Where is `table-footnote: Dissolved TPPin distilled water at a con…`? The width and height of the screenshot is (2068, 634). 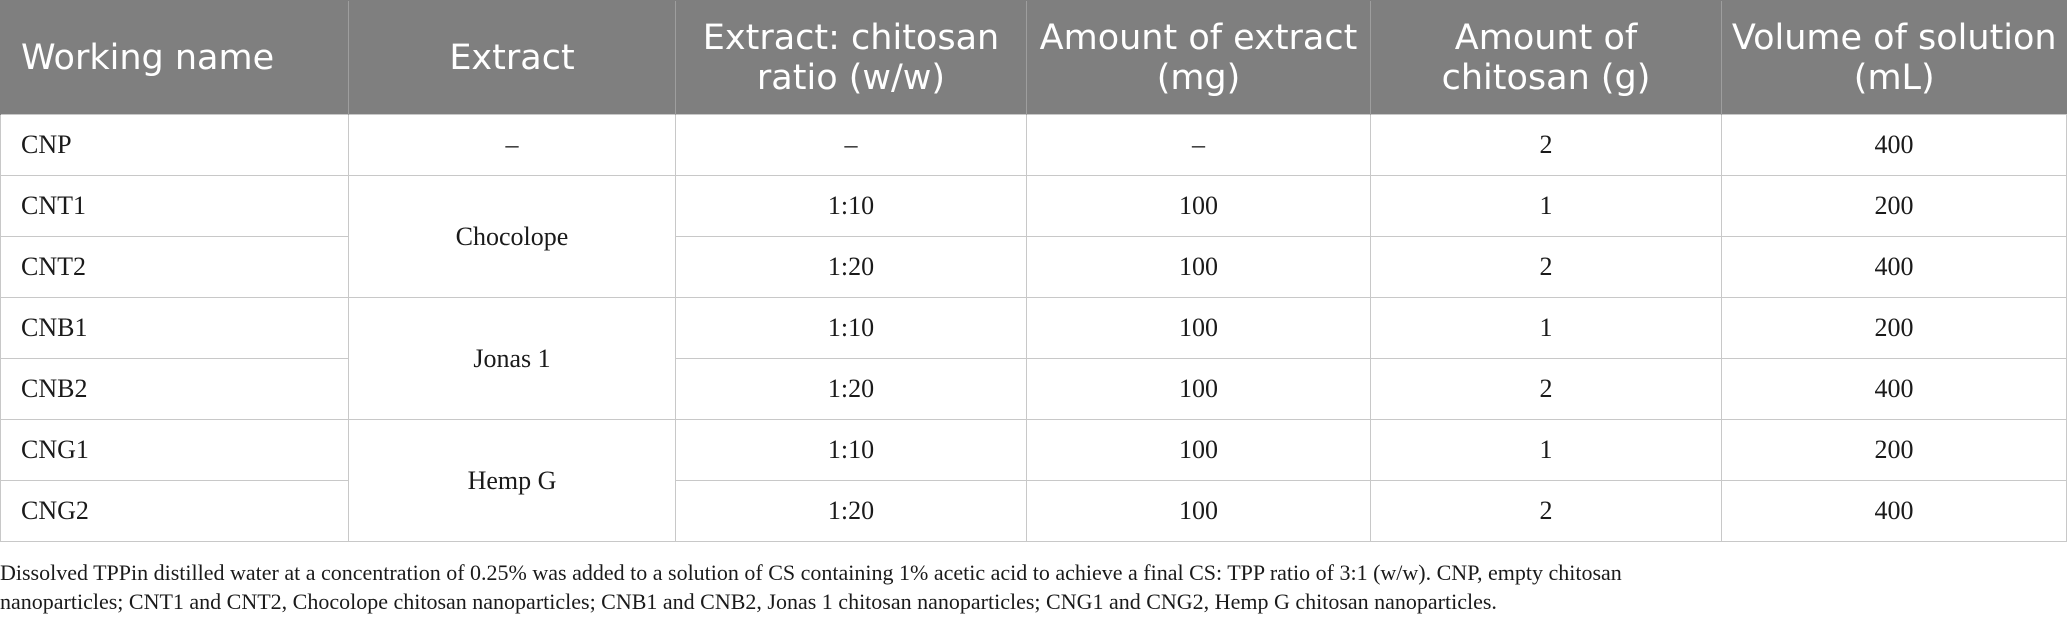 table-footnote: Dissolved TPPin distilled water at a con… is located at coordinates (1000, 587).